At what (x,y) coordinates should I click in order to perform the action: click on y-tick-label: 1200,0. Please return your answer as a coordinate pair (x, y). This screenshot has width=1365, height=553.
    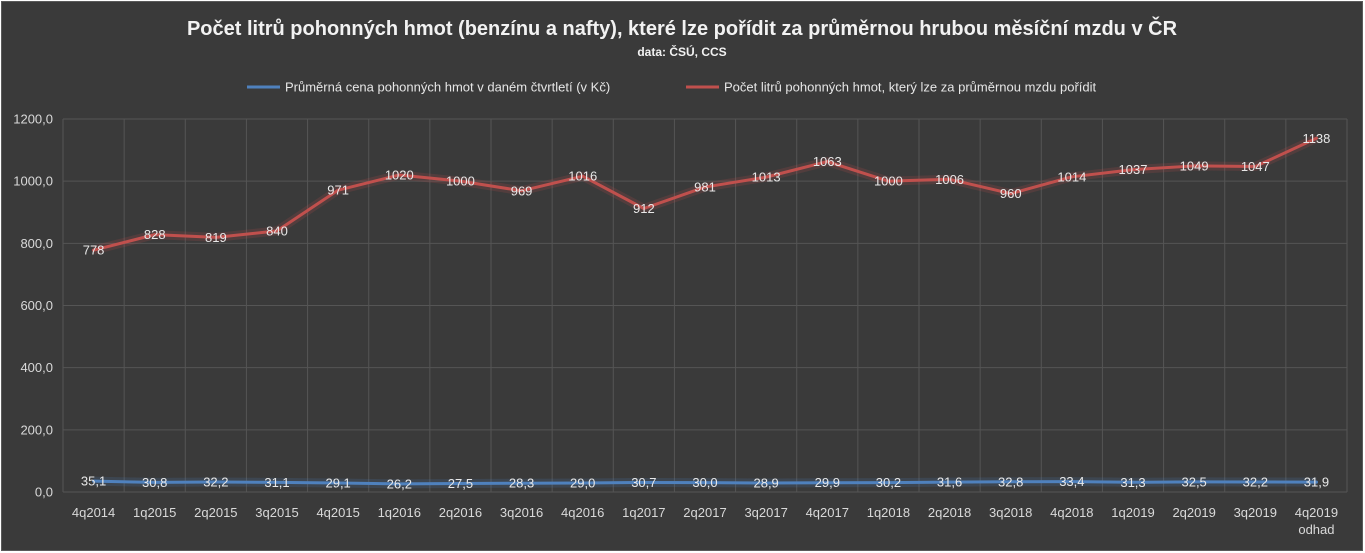
    Looking at the image, I should click on (33, 119).